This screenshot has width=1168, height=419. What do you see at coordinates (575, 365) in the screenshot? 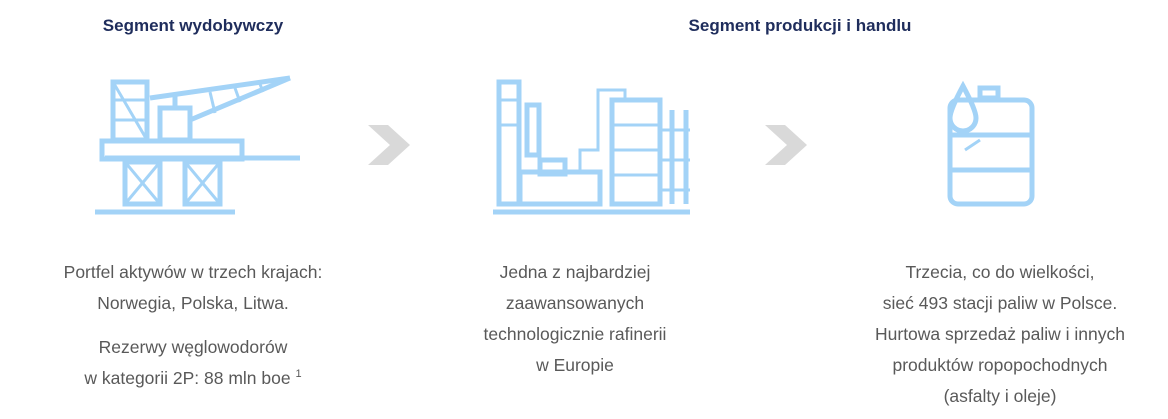
I see `text-line: w Europie` at bounding box center [575, 365].